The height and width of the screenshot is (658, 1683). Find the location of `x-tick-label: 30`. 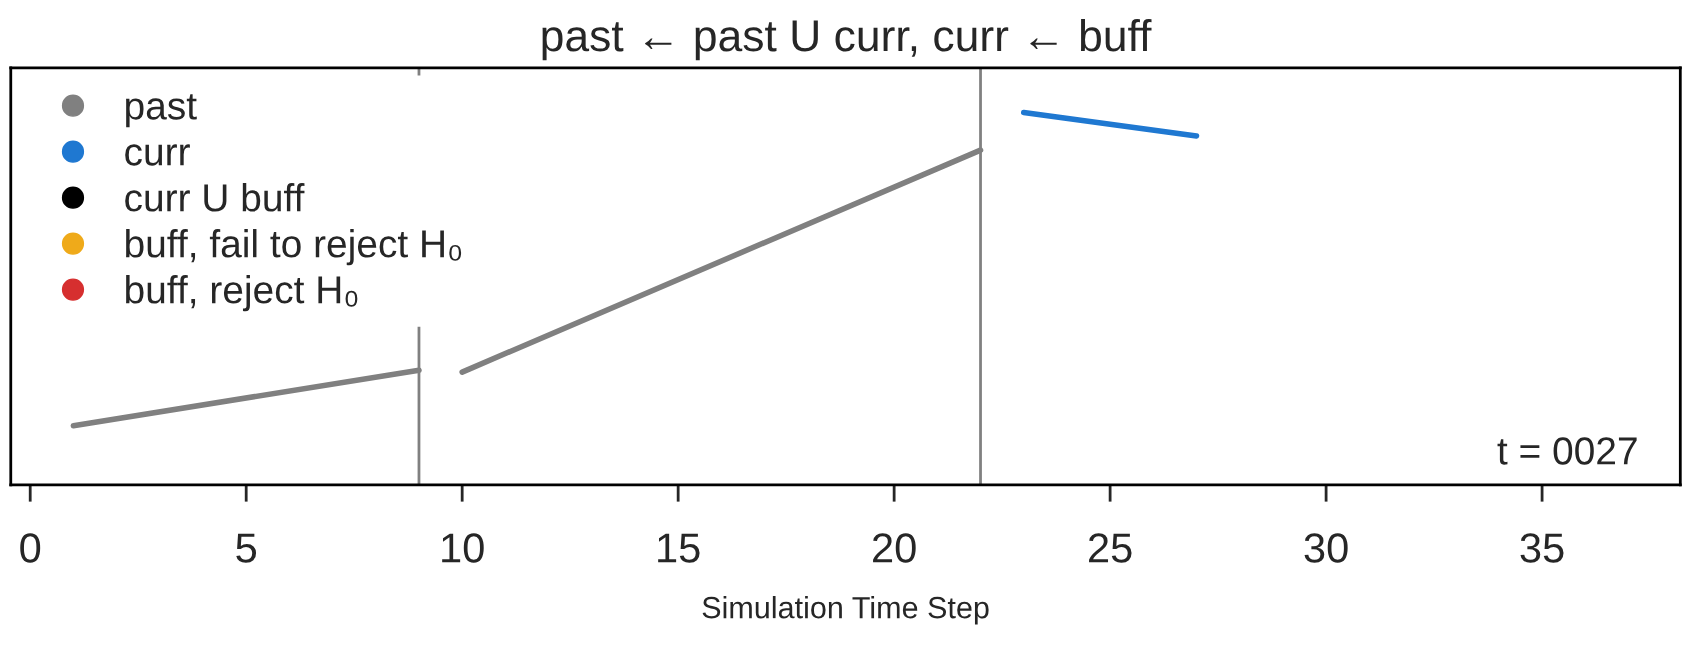

x-tick-label: 30 is located at coordinates (1326, 548).